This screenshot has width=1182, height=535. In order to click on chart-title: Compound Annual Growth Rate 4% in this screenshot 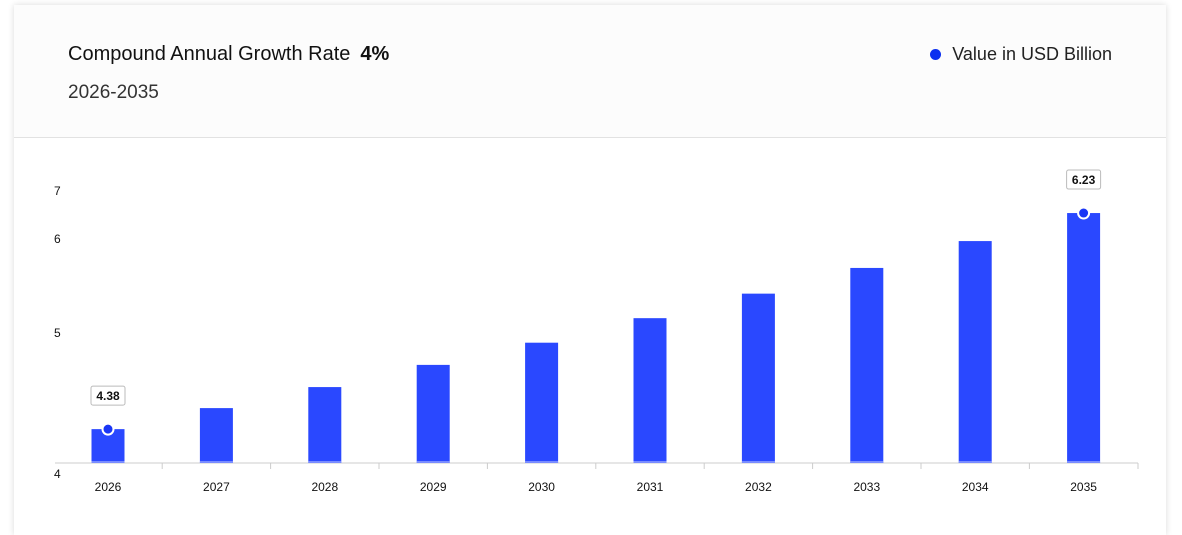, I will do `click(228, 54)`.